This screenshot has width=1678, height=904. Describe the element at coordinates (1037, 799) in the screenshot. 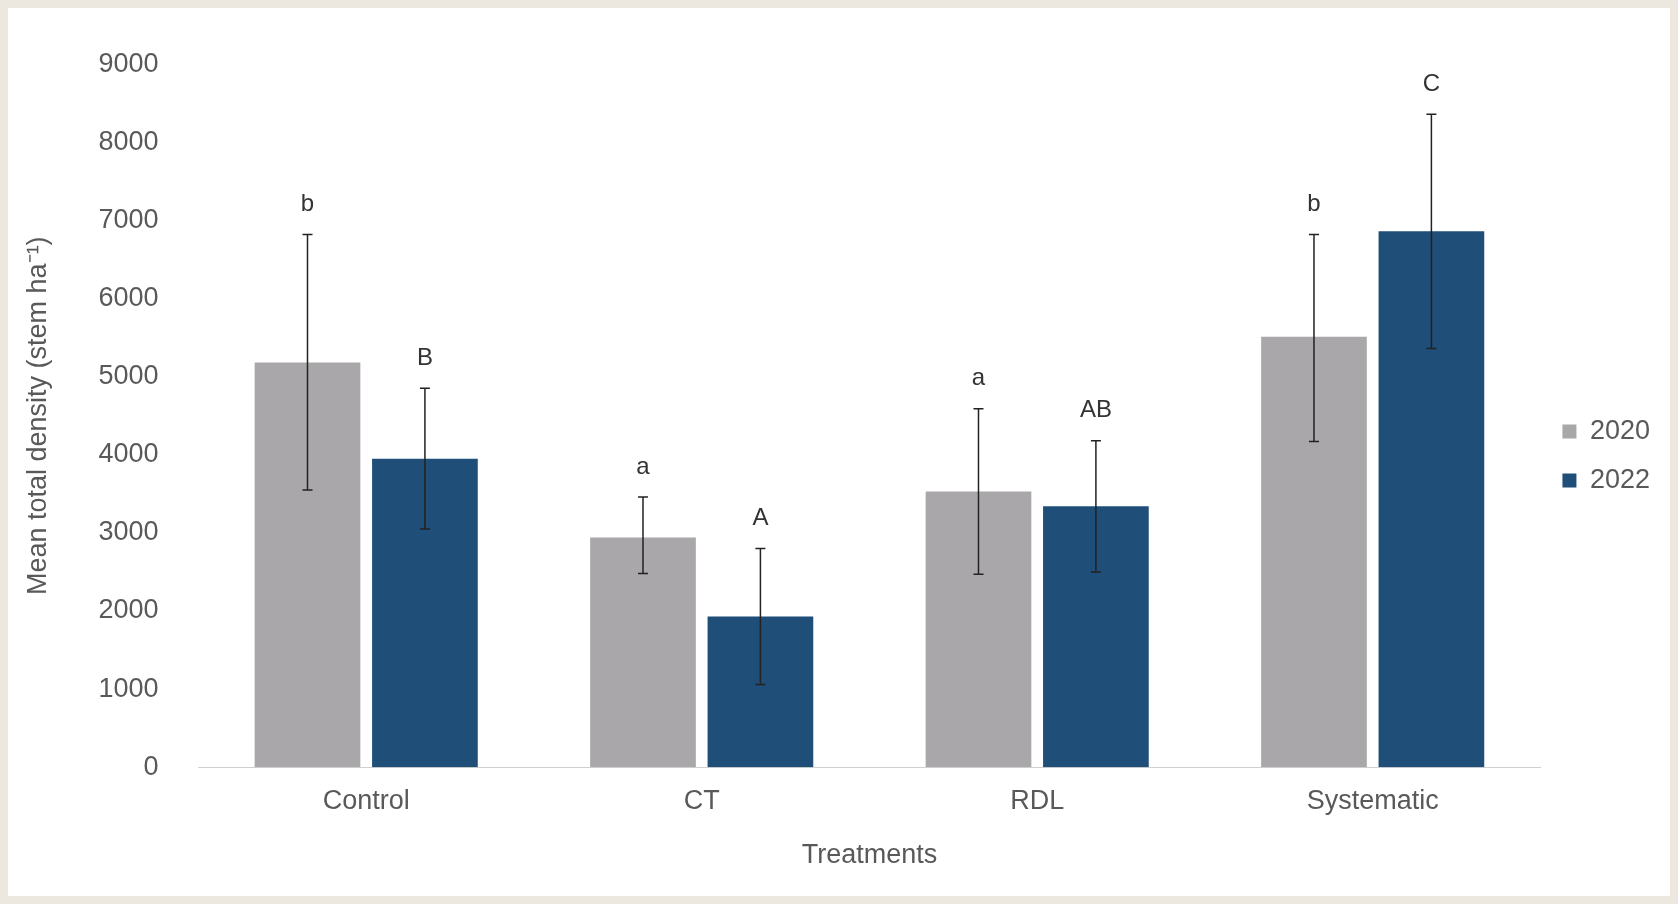

I see `x-tick-label: RDL` at that location.